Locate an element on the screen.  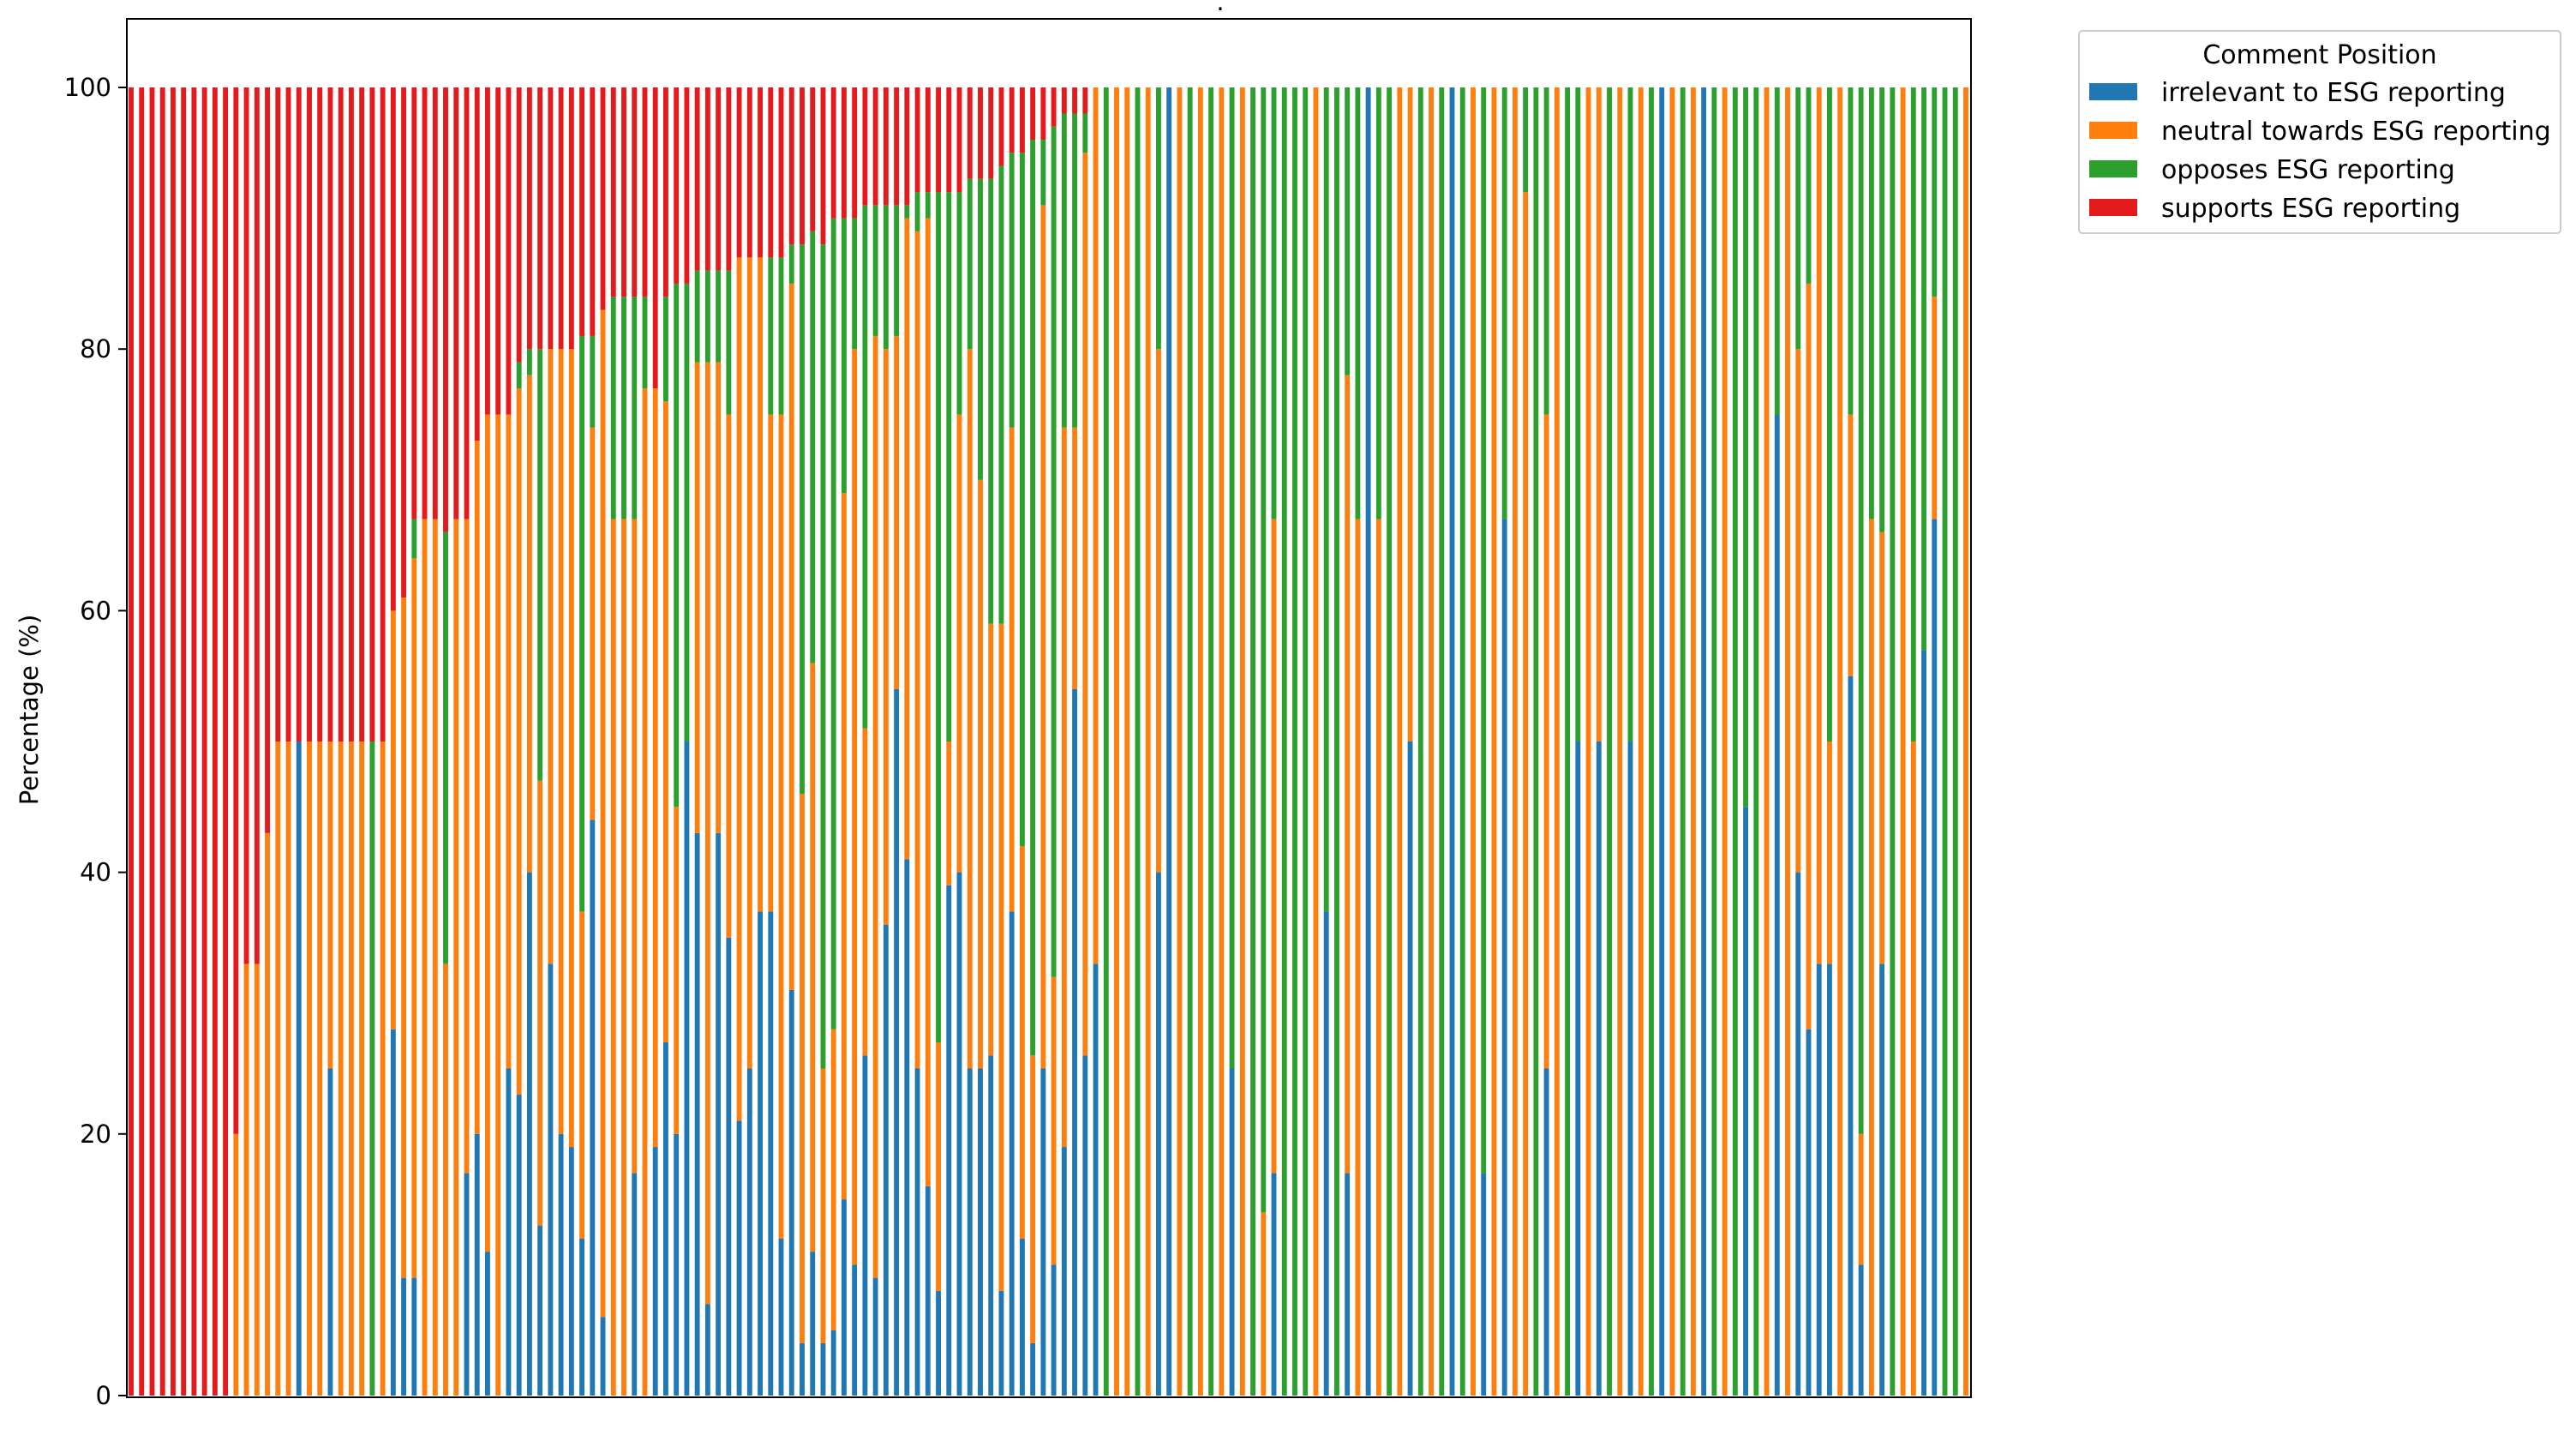
legend-entry-label: neutral towards ESG reporting is located at coordinates (2356, 132).